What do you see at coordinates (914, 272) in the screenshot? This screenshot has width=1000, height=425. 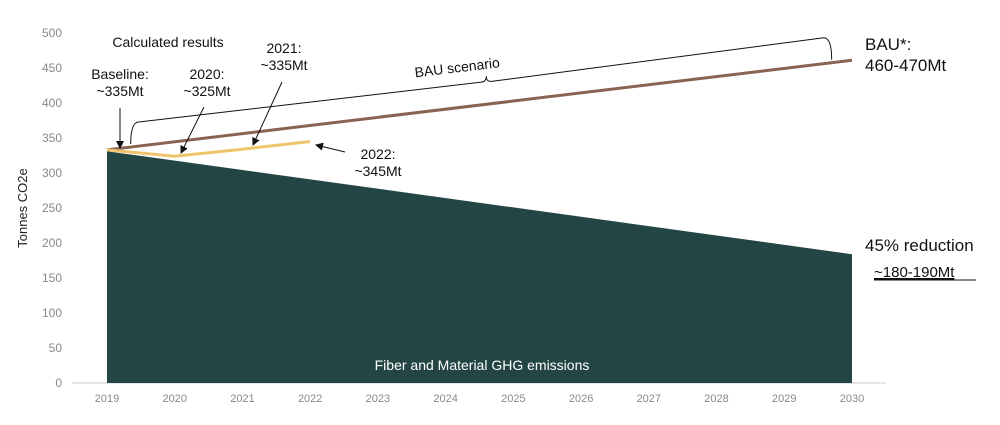 I see `reduction-value: ~180-190Mt` at bounding box center [914, 272].